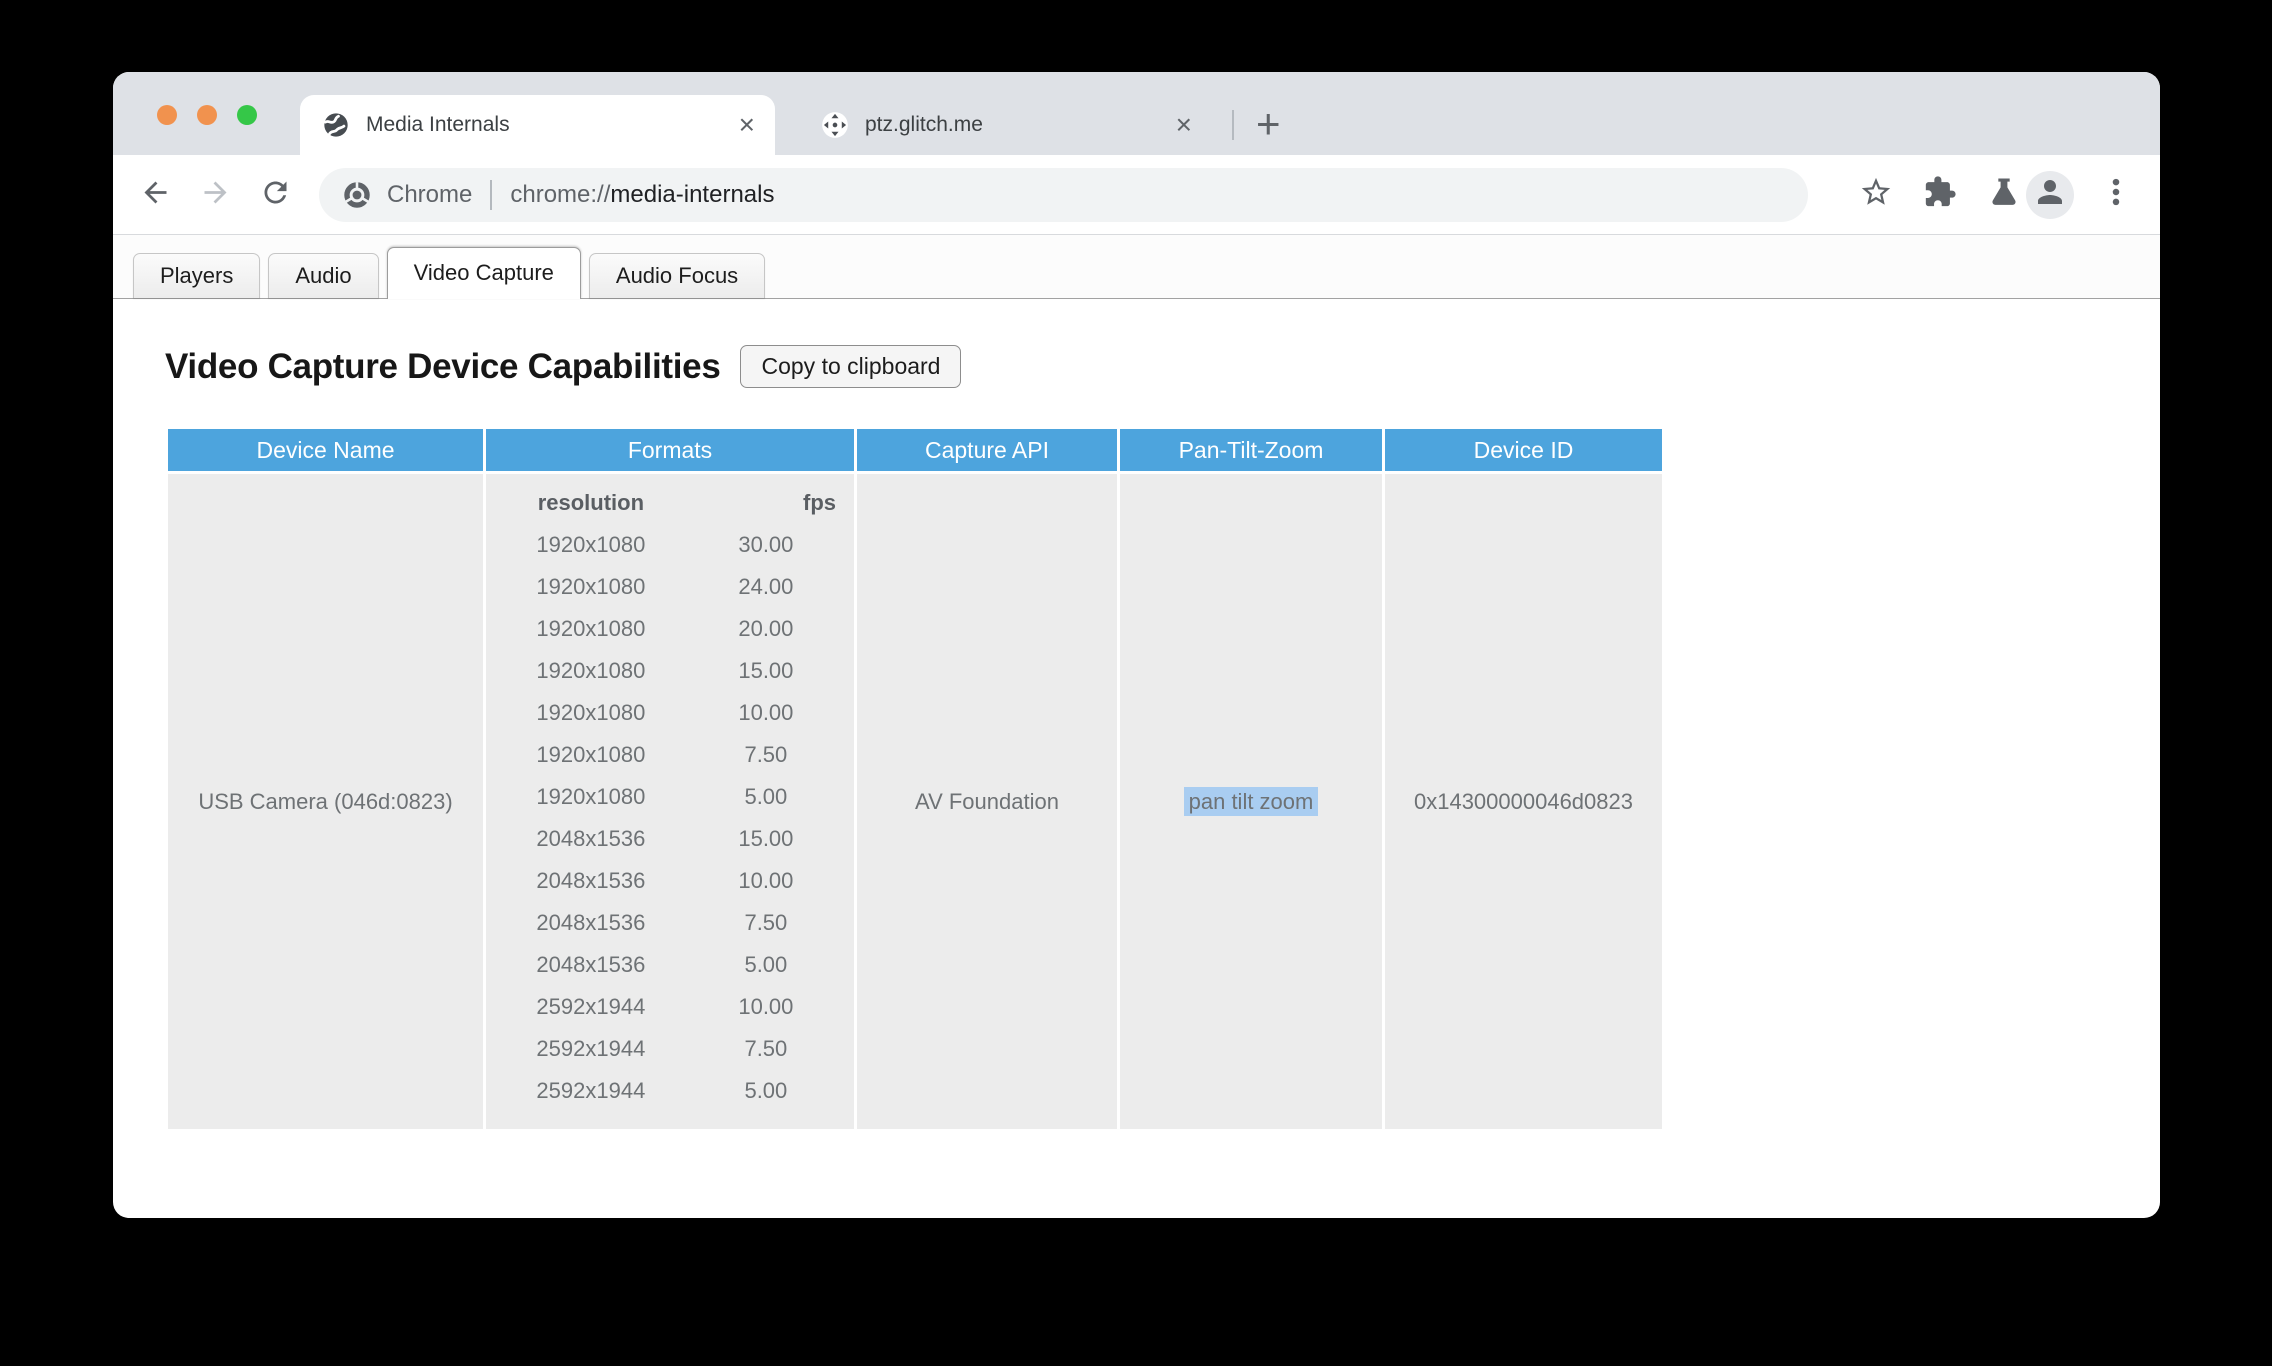  What do you see at coordinates (537, 125) in the screenshot?
I see `browser-tab-media-internals: Media Internals ×` at bounding box center [537, 125].